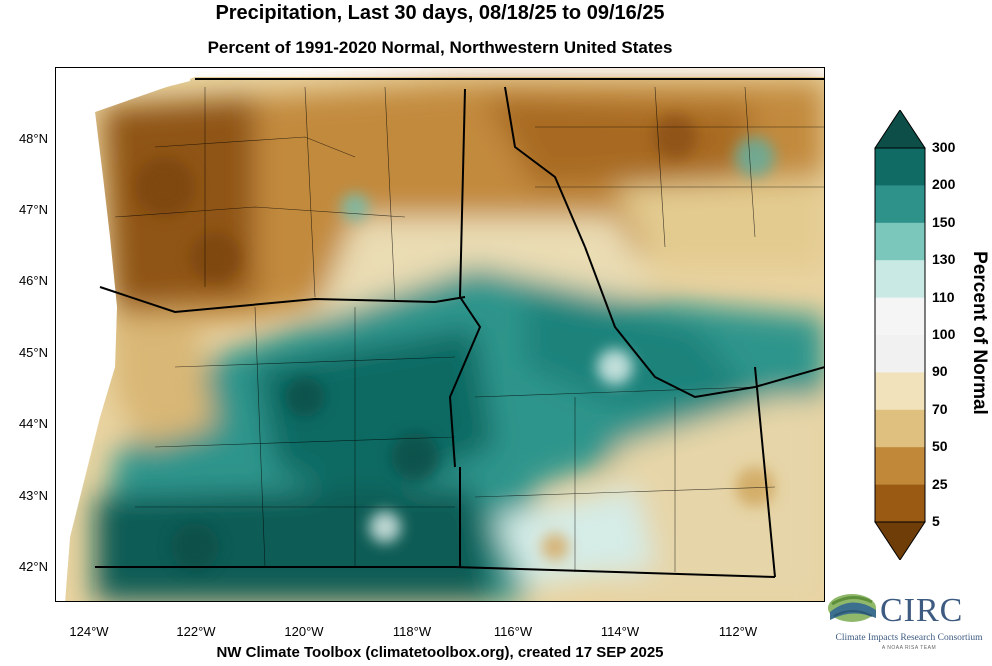  Describe the element at coordinates (852, 608) in the screenshot. I see `circ-logo` at that location.